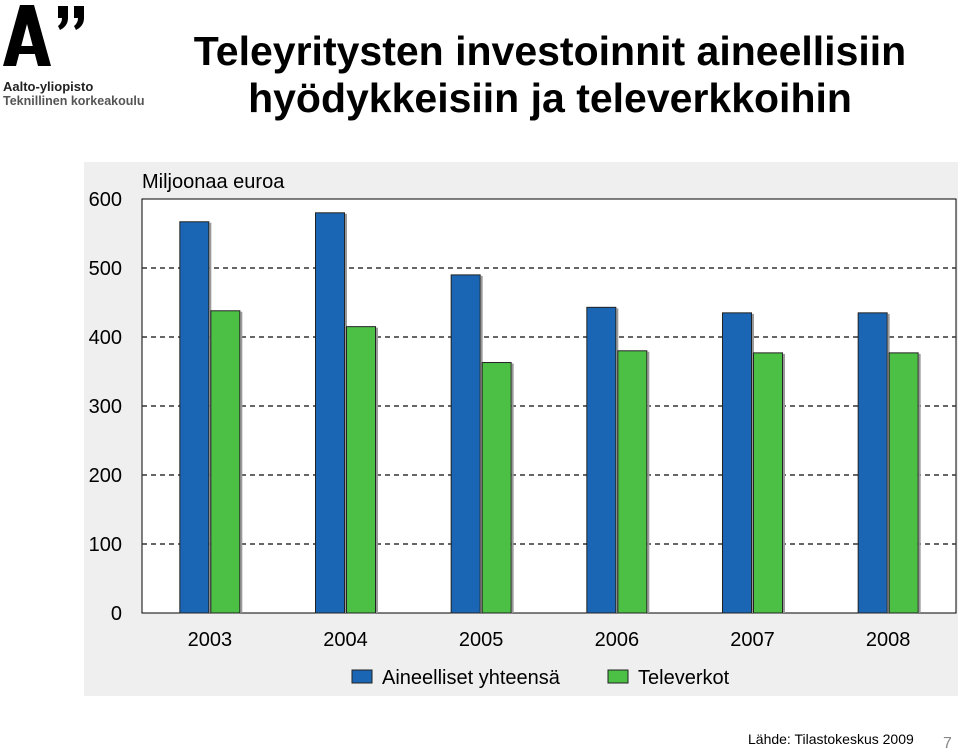 Image resolution: width=959 pixels, height=753 pixels. I want to click on x-tick-label: 2005, so click(481, 640).